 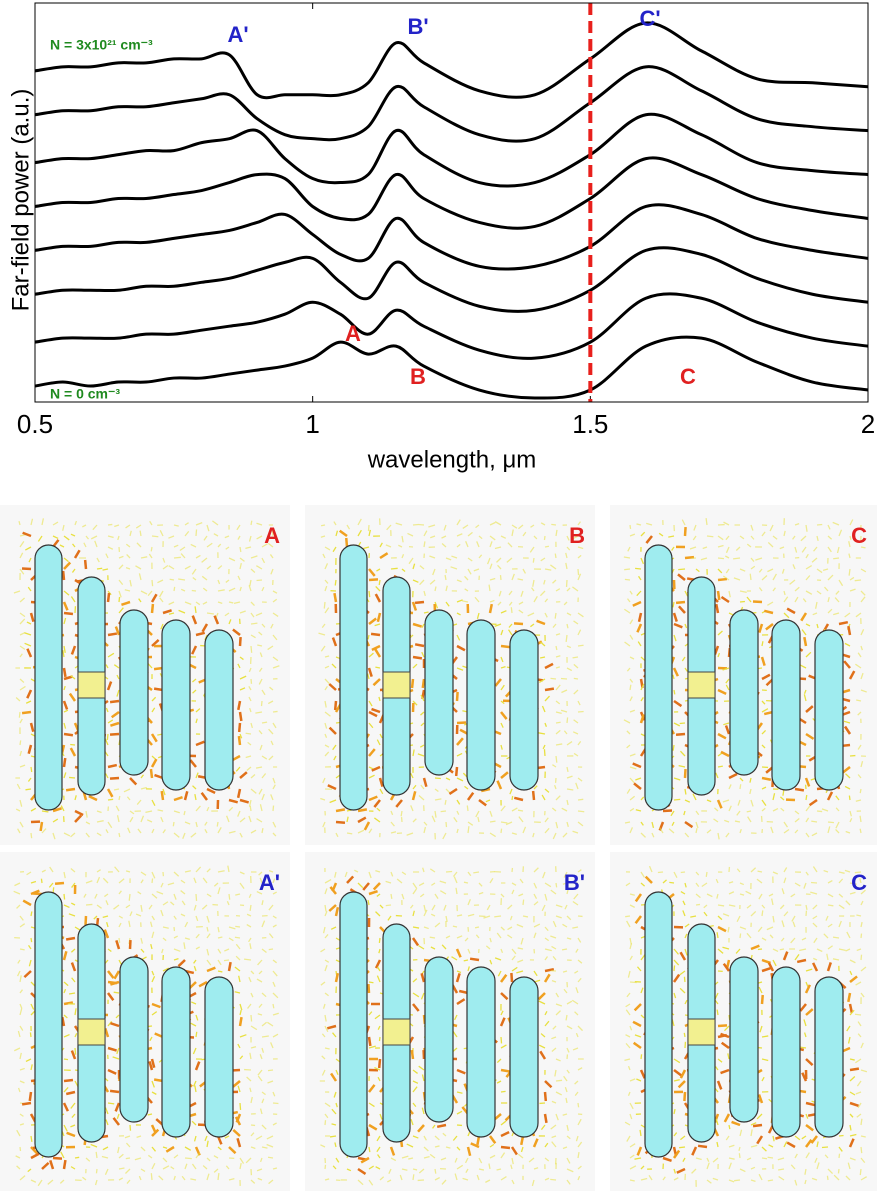 I want to click on x-tick-label: 1.5, so click(x=590, y=424).